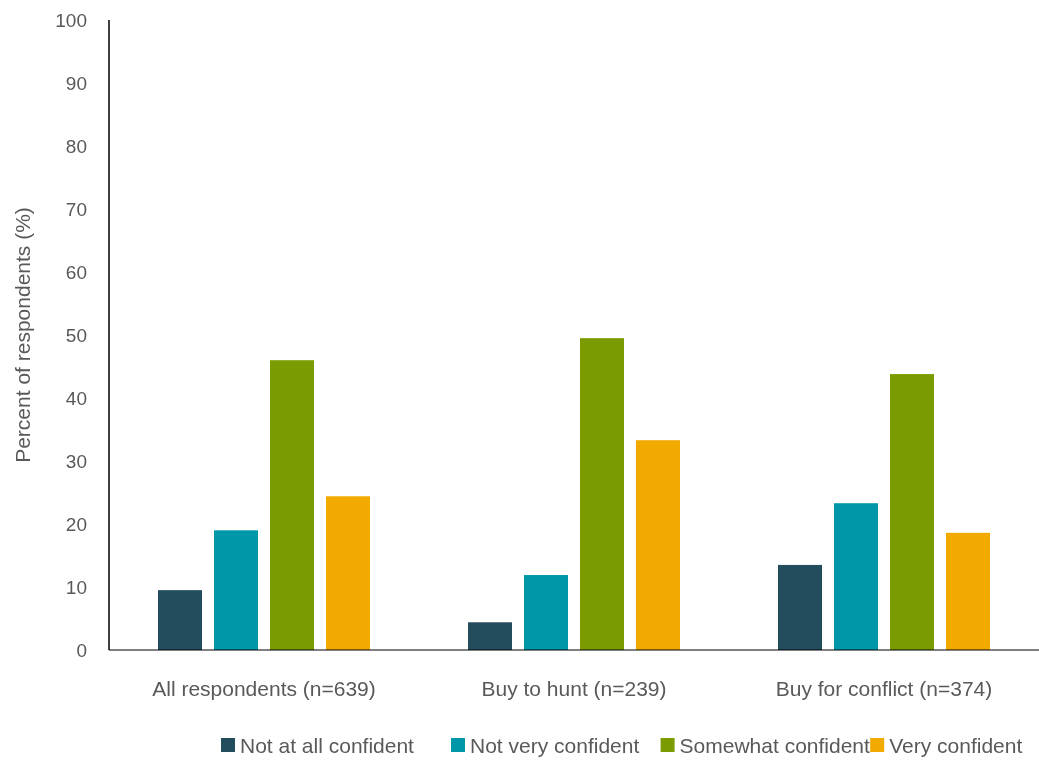 This screenshot has height=767, width=1039. I want to click on x-tick-label: Buy for conflict (n=374), so click(884, 688).